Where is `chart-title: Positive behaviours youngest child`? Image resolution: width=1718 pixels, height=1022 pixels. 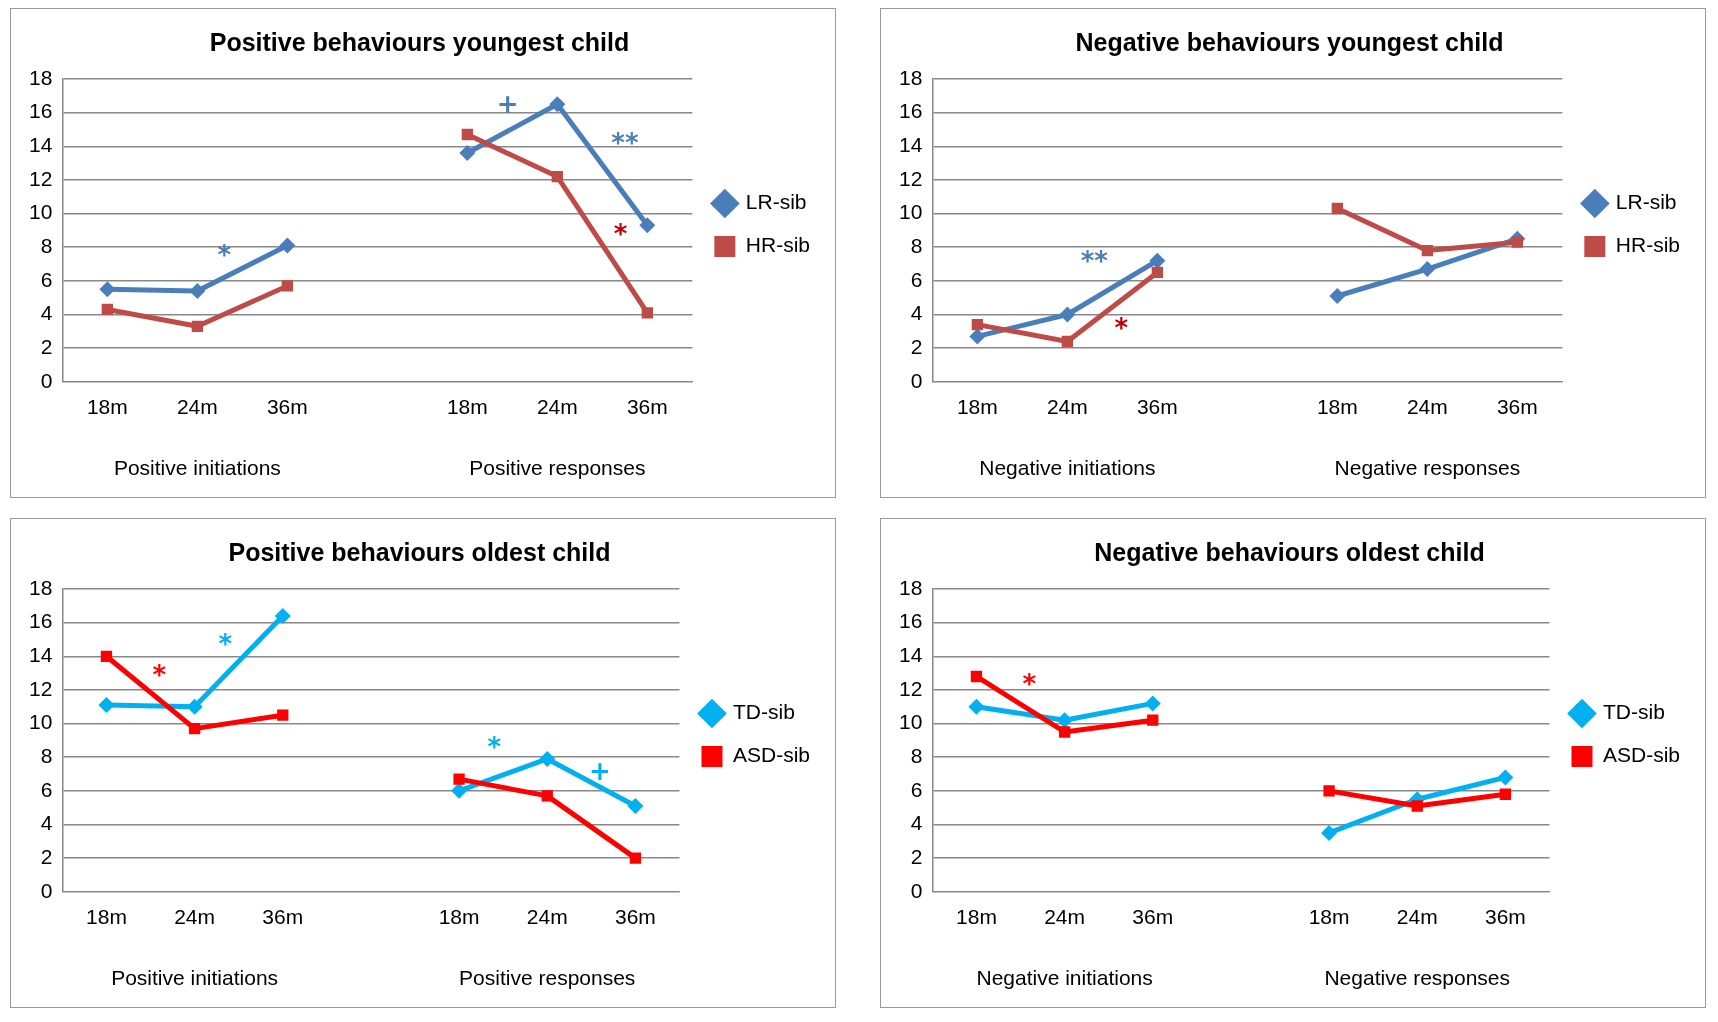 chart-title: Positive behaviours youngest child is located at coordinates (419, 41).